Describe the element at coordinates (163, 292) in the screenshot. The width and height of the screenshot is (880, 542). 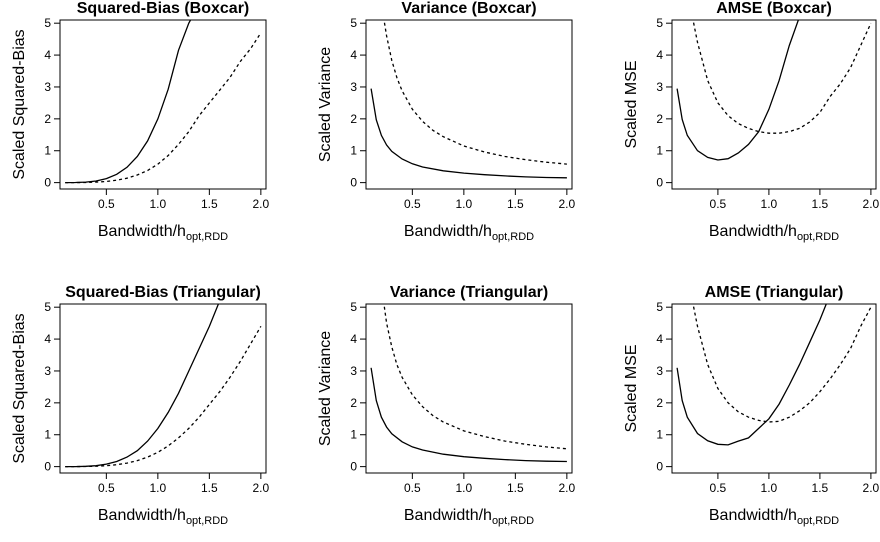
I see `chart-title: Squared-Bias (Triangular)` at that location.